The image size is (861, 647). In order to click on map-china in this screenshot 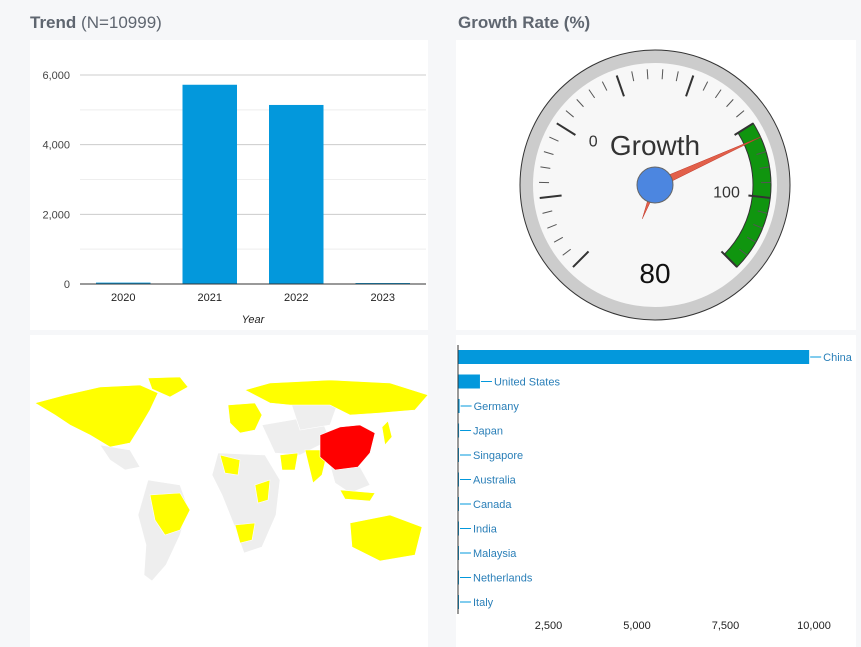, I will do `click(347, 447)`.